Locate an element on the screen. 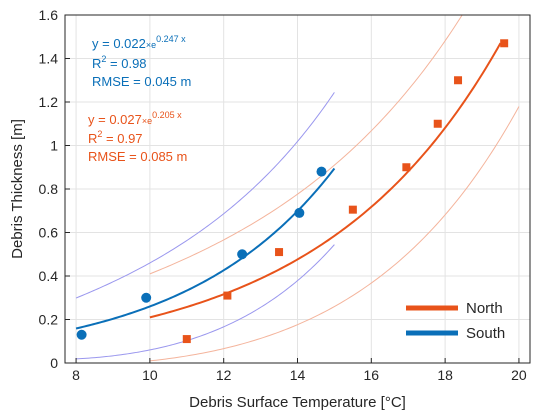 This screenshot has width=550, height=419. south-r2-sup: 2 is located at coordinates (103, 59).